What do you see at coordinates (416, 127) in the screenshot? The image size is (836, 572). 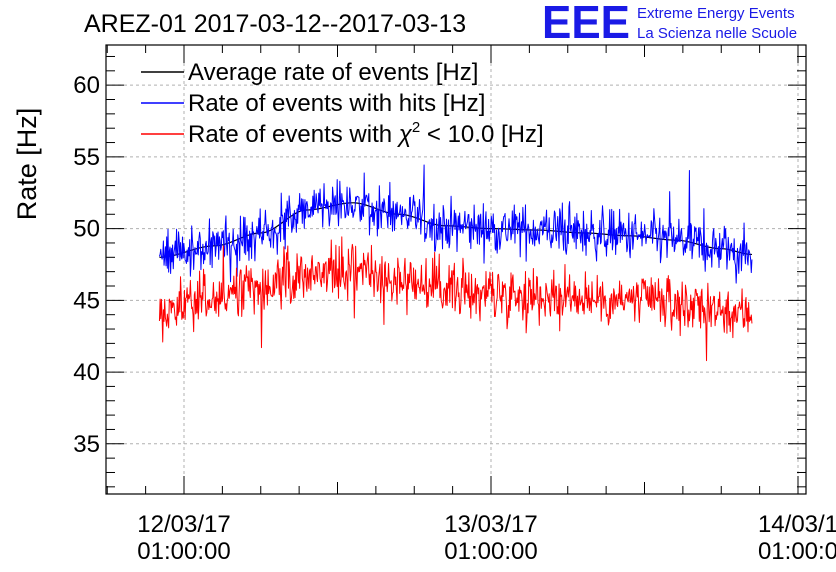 I see `legend-chi-exponent: 2` at bounding box center [416, 127].